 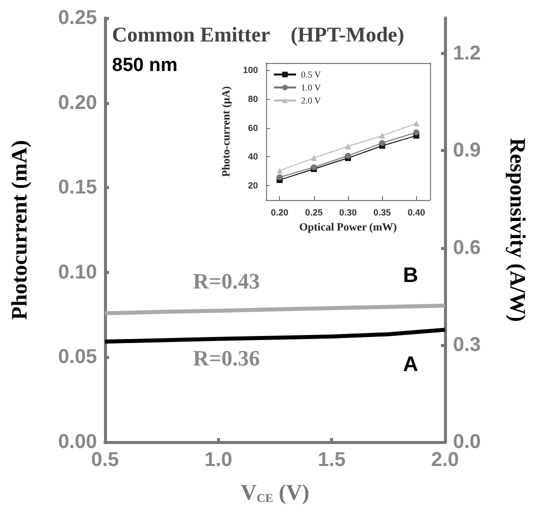 I want to click on x-tick-label: 0.35, so click(x=382, y=213).